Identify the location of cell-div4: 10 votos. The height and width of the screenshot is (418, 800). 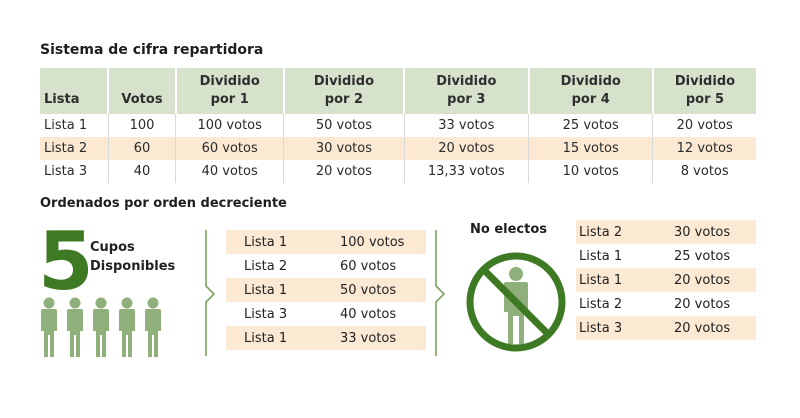
(591, 171).